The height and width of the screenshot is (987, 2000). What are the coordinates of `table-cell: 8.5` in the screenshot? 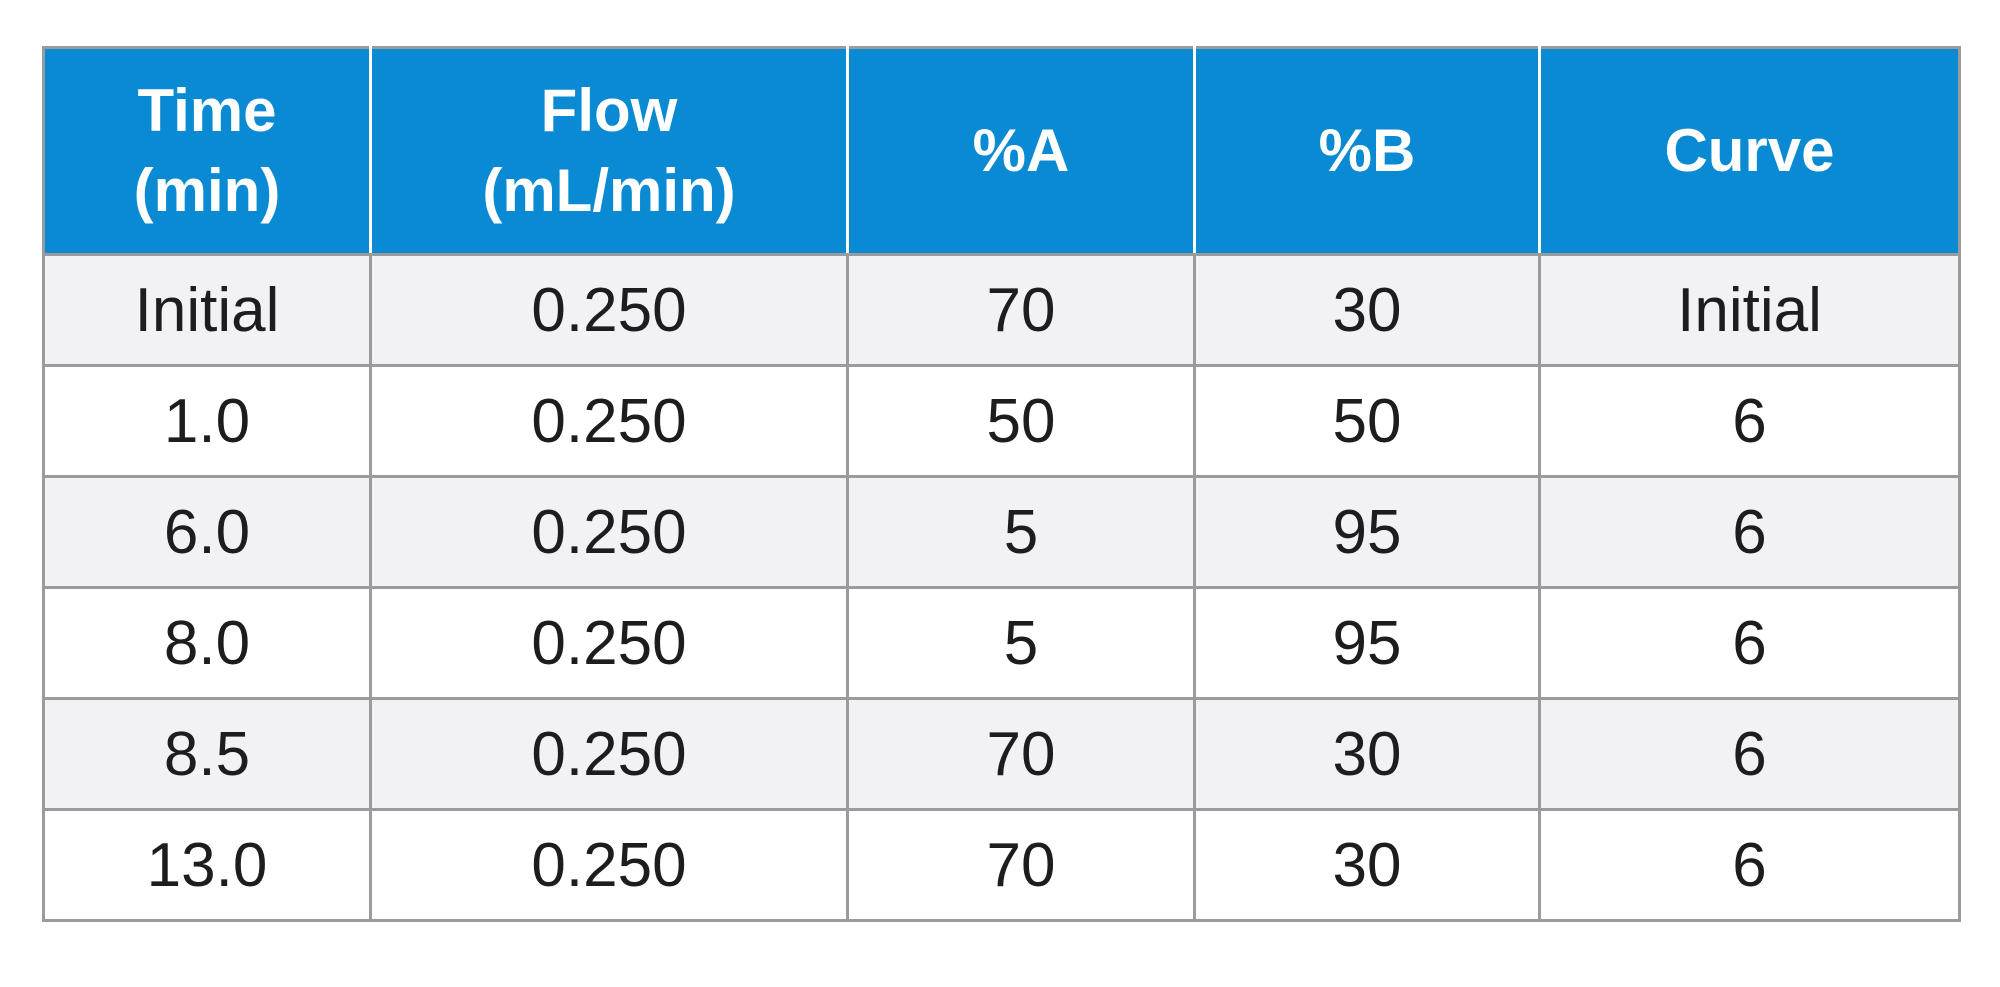 It's located at (207, 754).